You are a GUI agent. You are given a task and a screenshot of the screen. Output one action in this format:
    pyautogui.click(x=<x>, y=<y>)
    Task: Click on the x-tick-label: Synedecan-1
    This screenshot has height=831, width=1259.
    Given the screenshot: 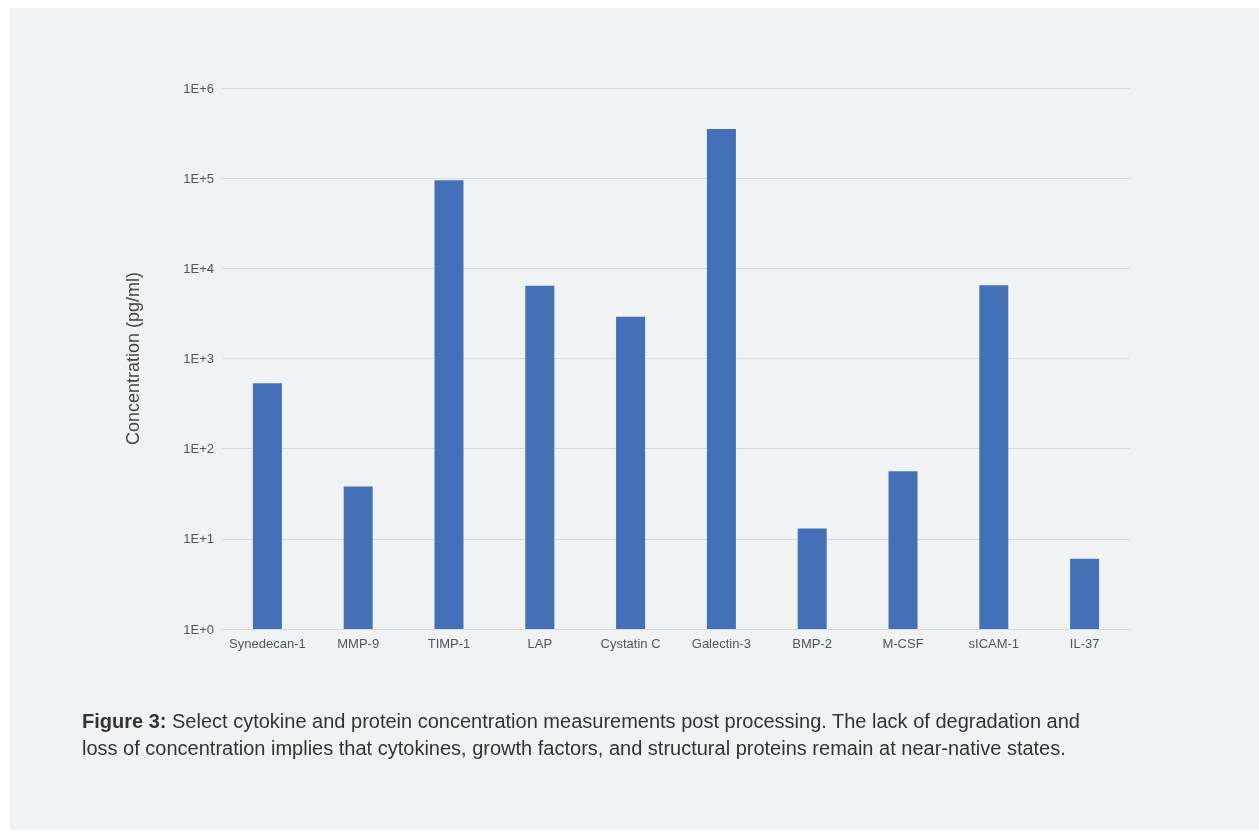 What is the action you would take?
    pyautogui.click(x=267, y=643)
    